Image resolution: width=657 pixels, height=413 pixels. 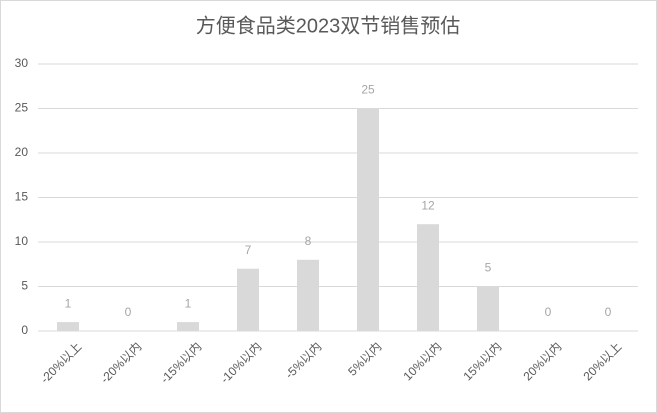 What do you see at coordinates (308, 241) in the screenshot?
I see `data-label: 8` at bounding box center [308, 241].